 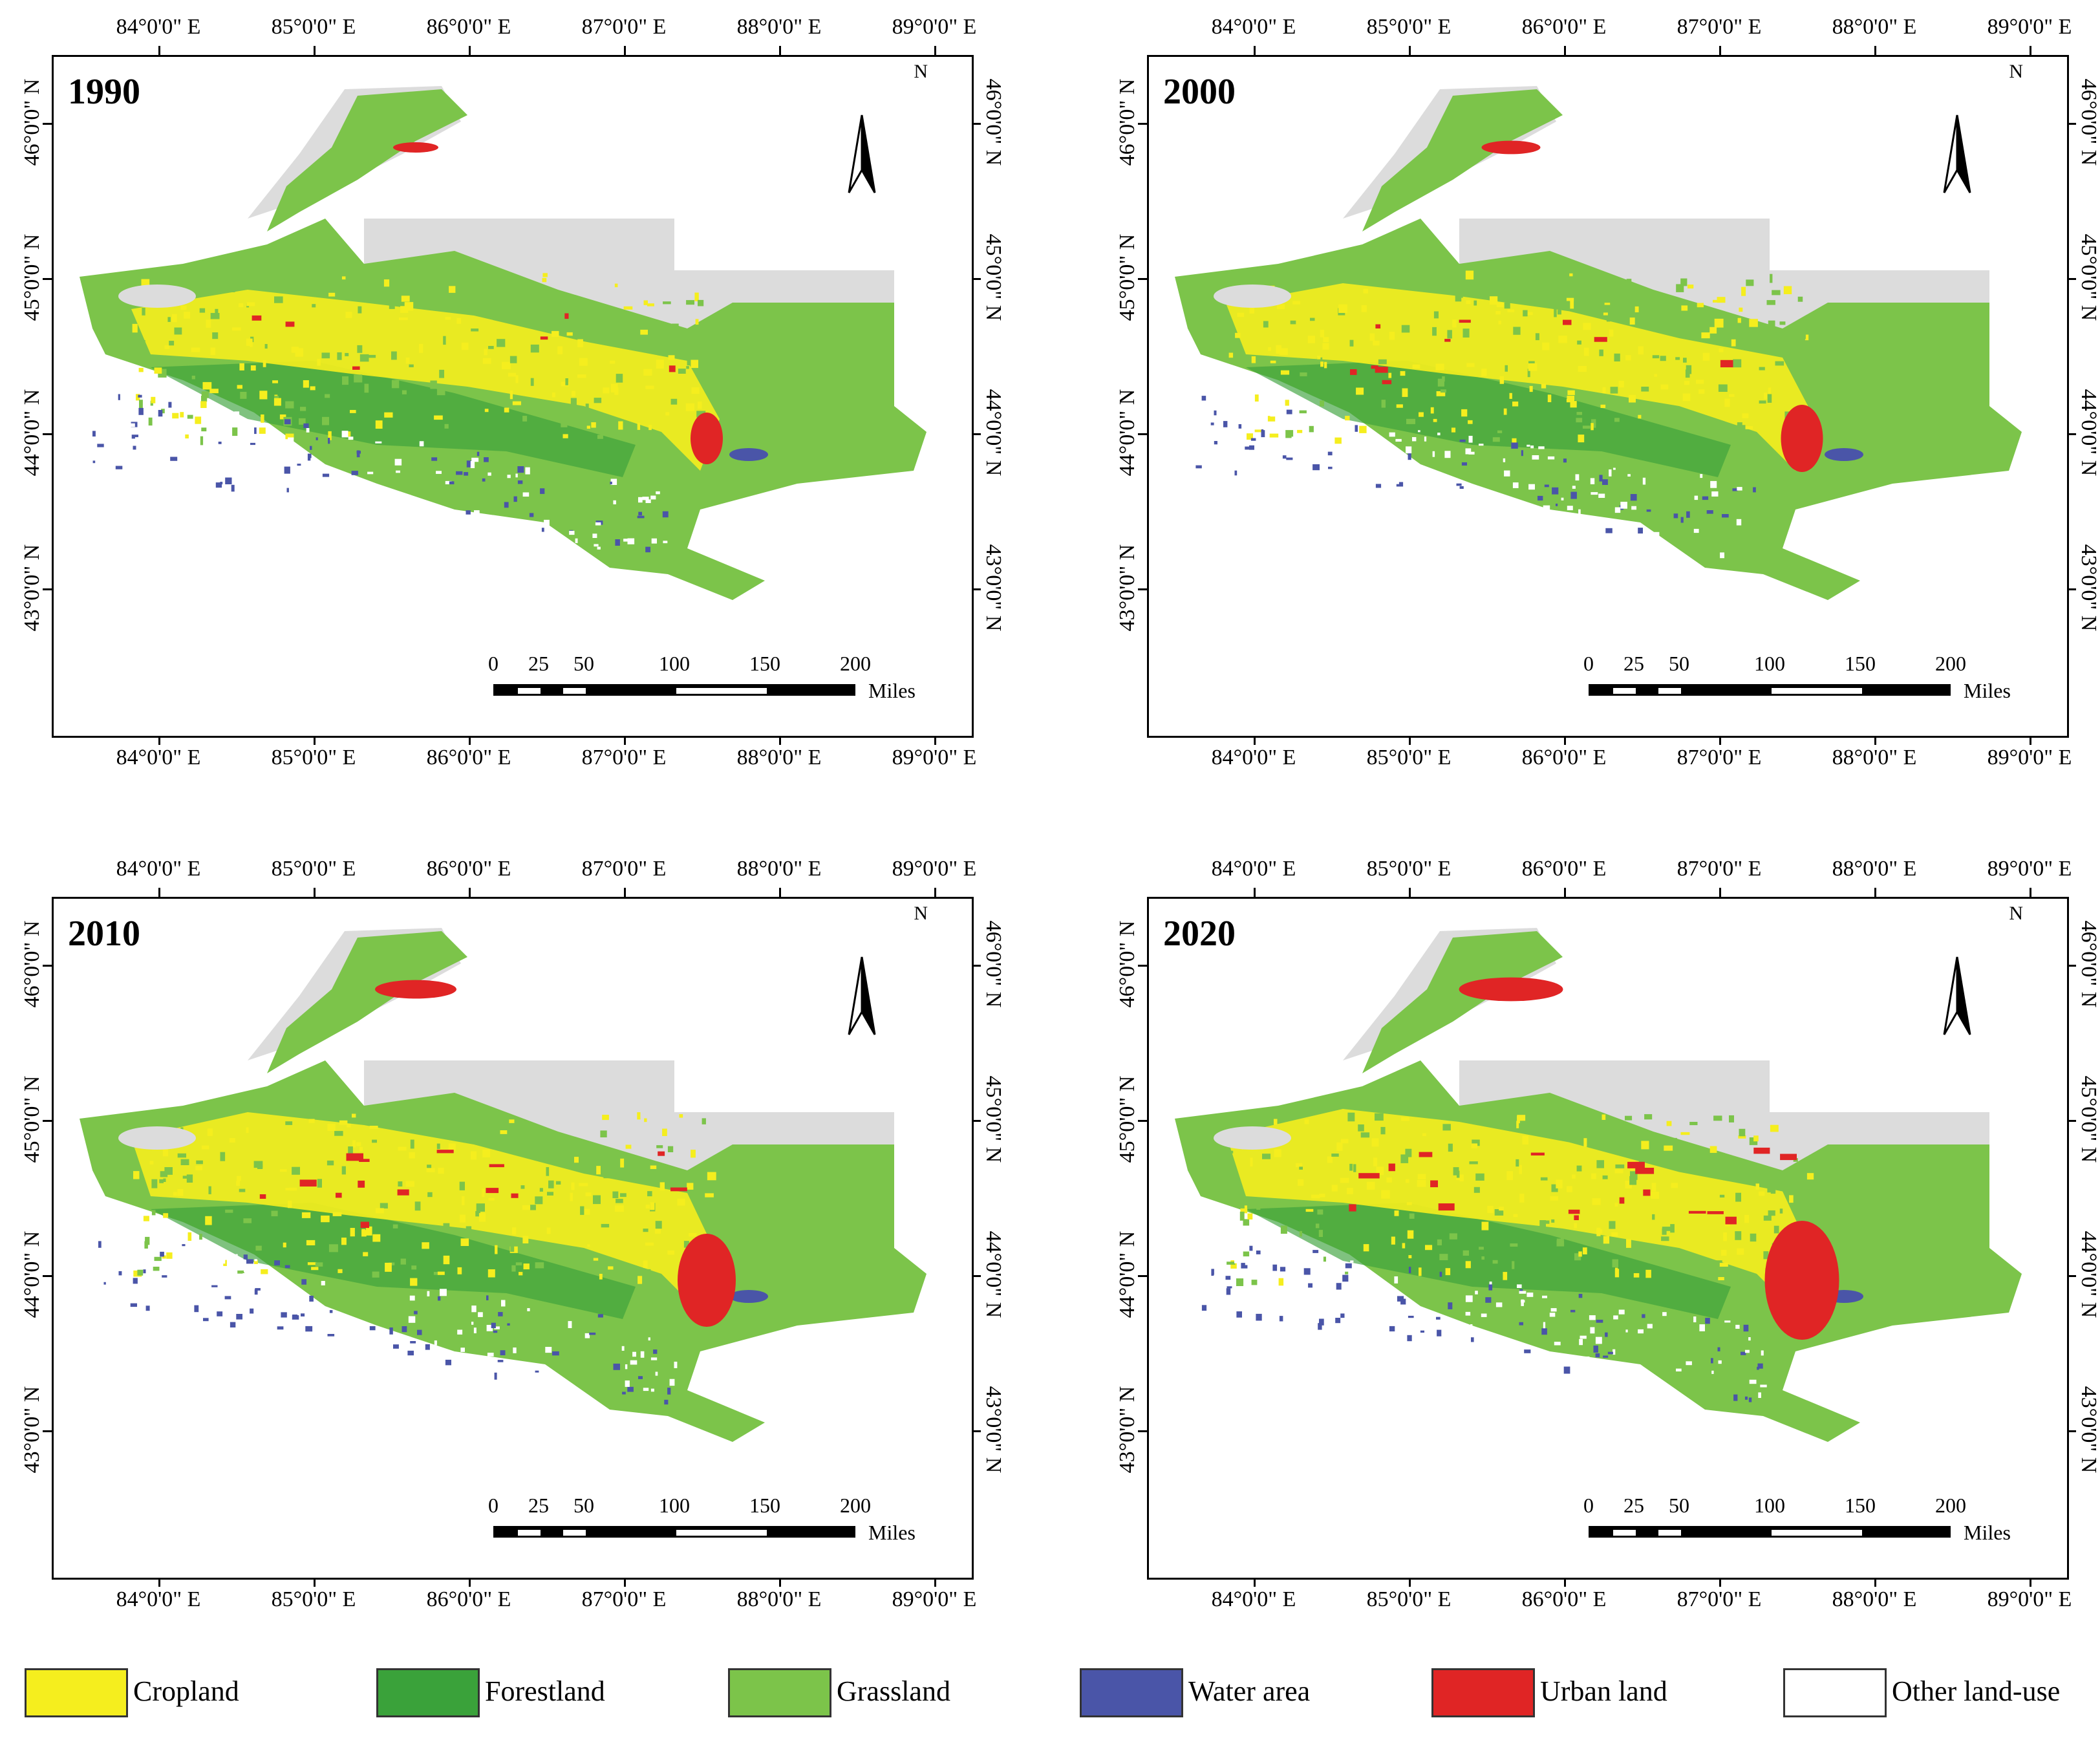 I want to click on scale-tick-label: 150, so click(x=1860, y=1505).